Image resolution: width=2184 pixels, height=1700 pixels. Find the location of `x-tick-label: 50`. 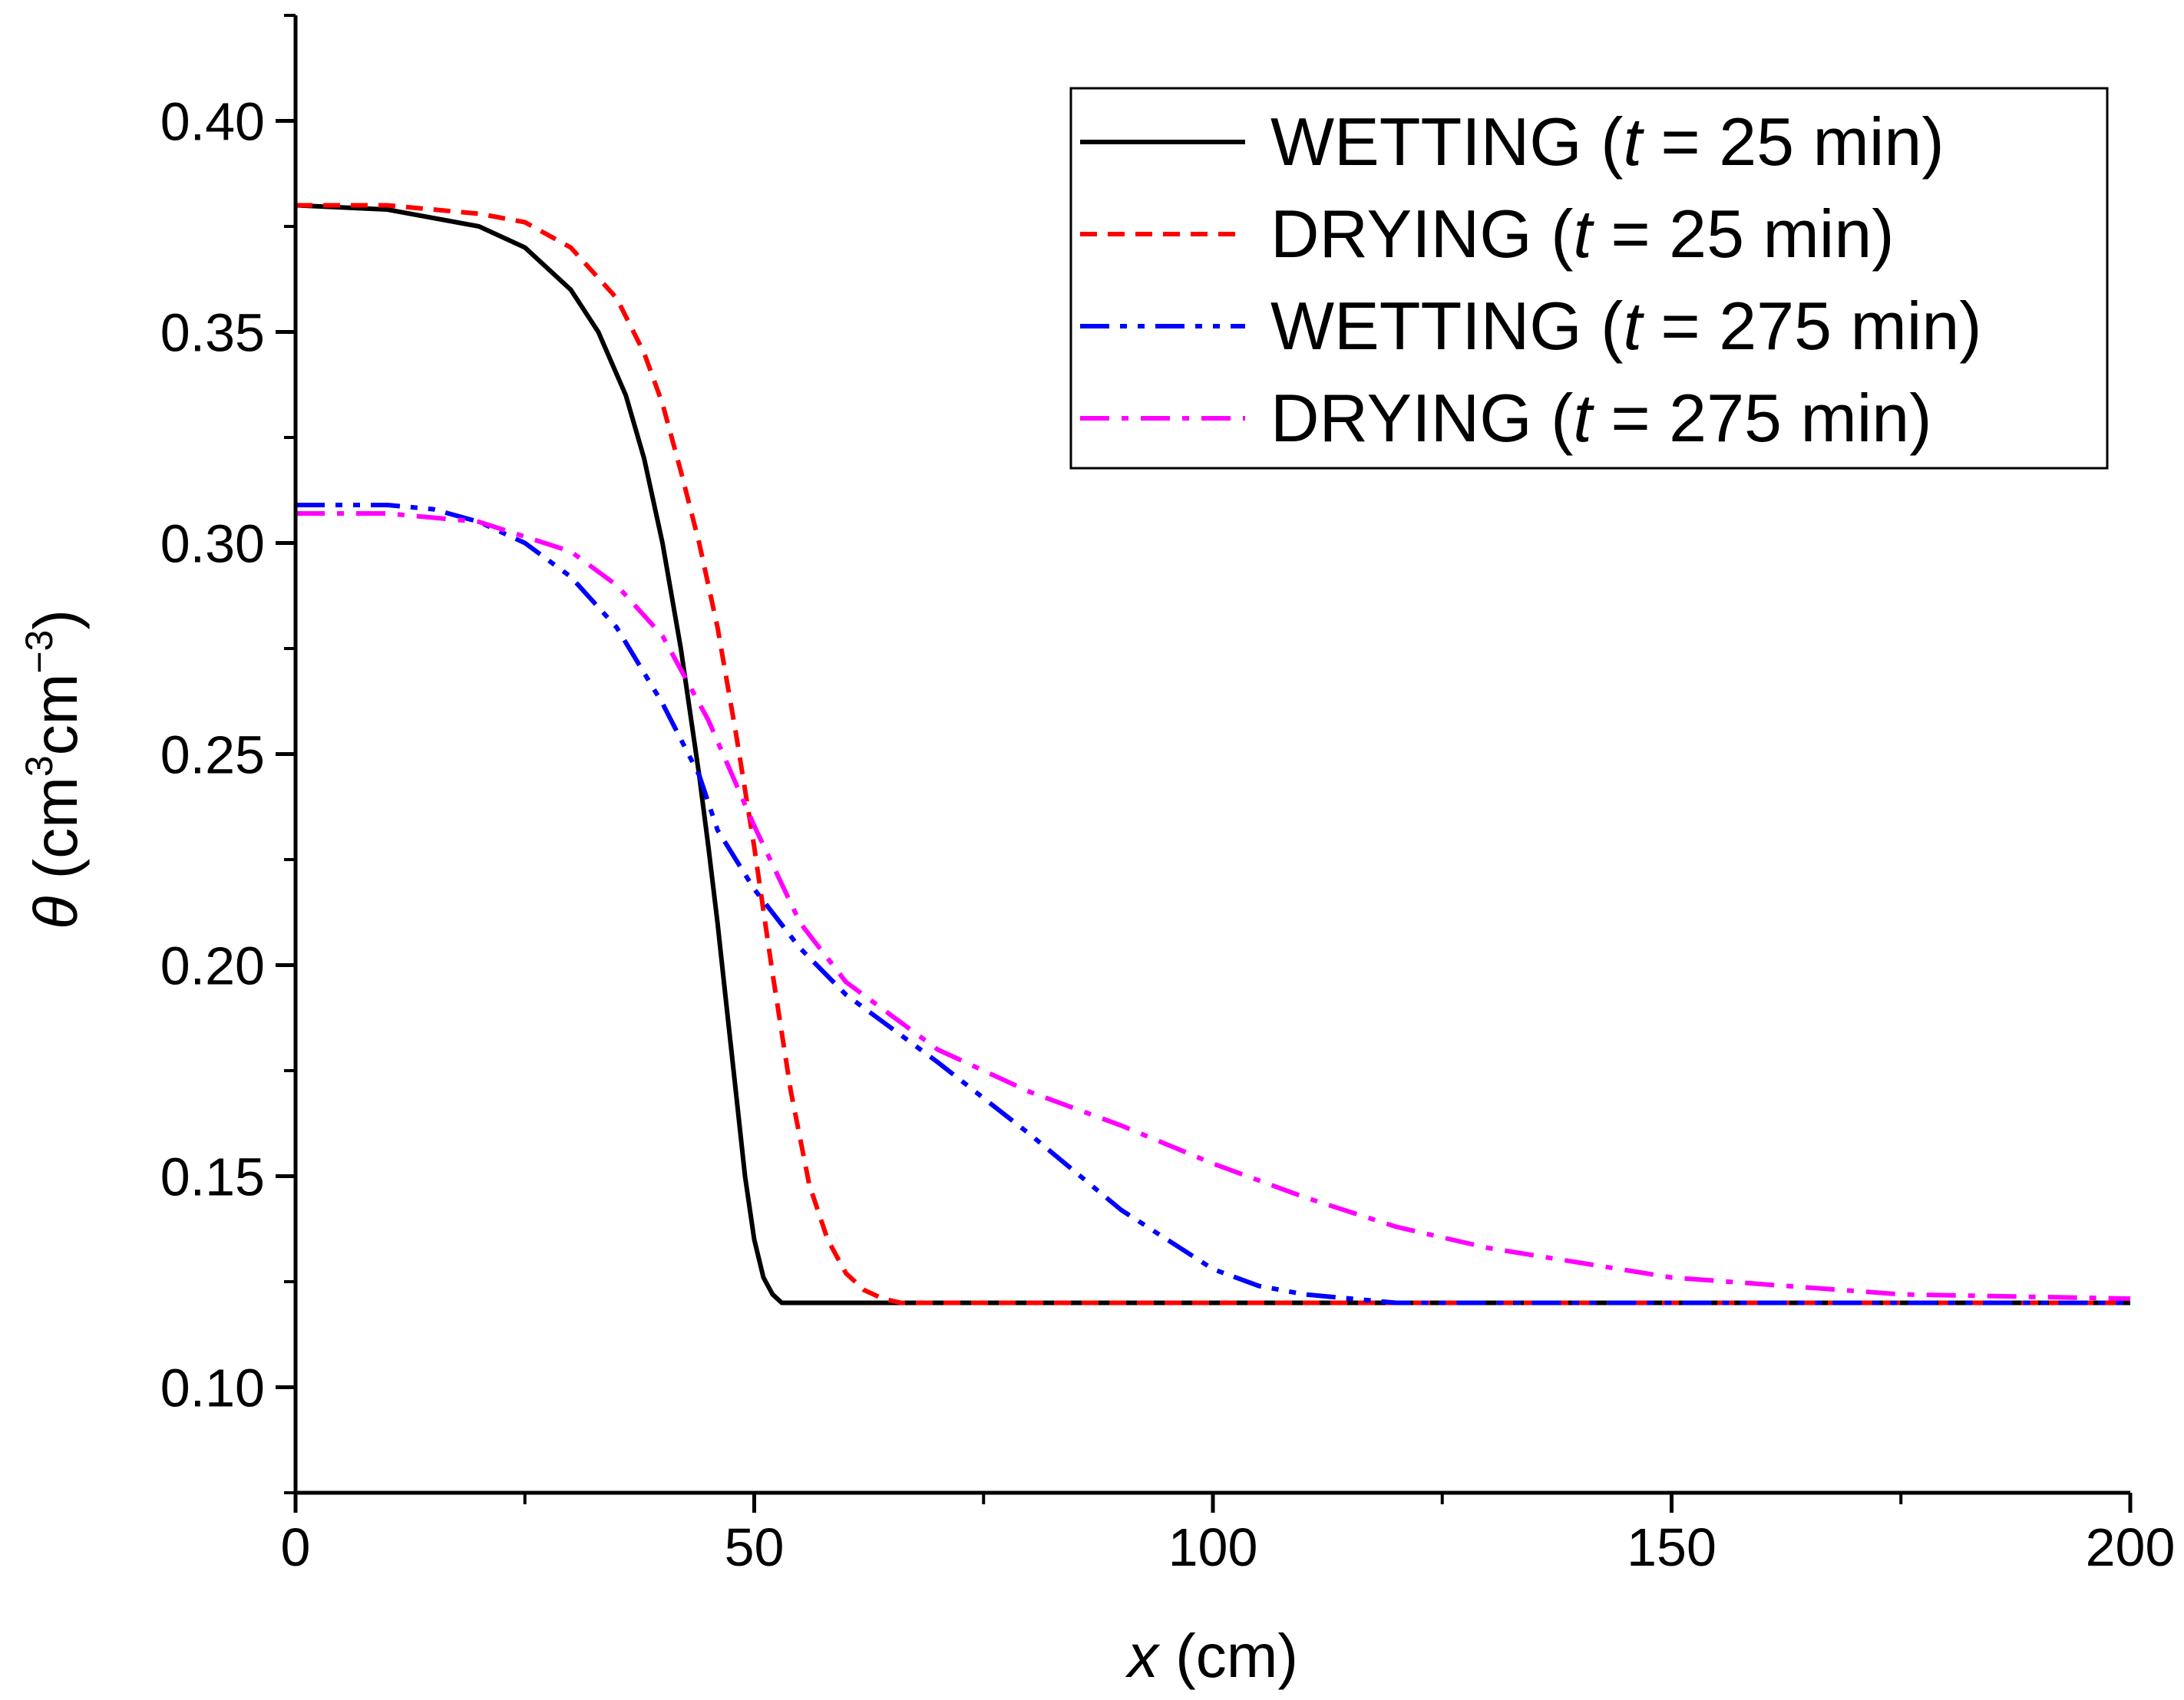

x-tick-label: 50 is located at coordinates (755, 1547).